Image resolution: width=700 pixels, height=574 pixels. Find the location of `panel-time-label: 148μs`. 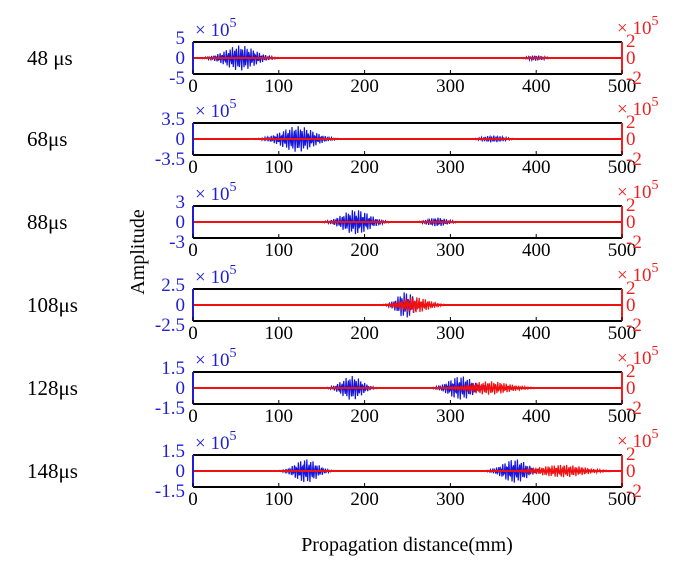

panel-time-label: 148μs is located at coordinates (52, 471).